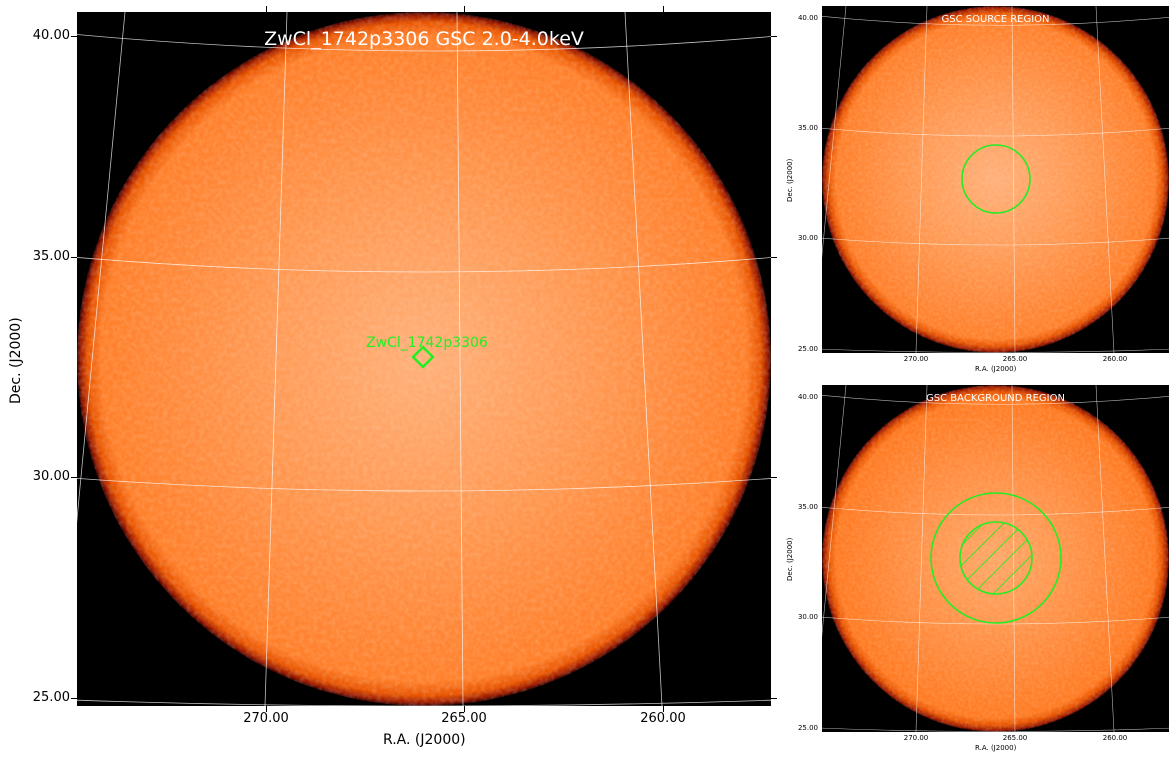 The width and height of the screenshot is (1175, 758). Describe the element at coordinates (45, 35) in the screenshot. I see `main-ytick-label: 40.00` at that location.